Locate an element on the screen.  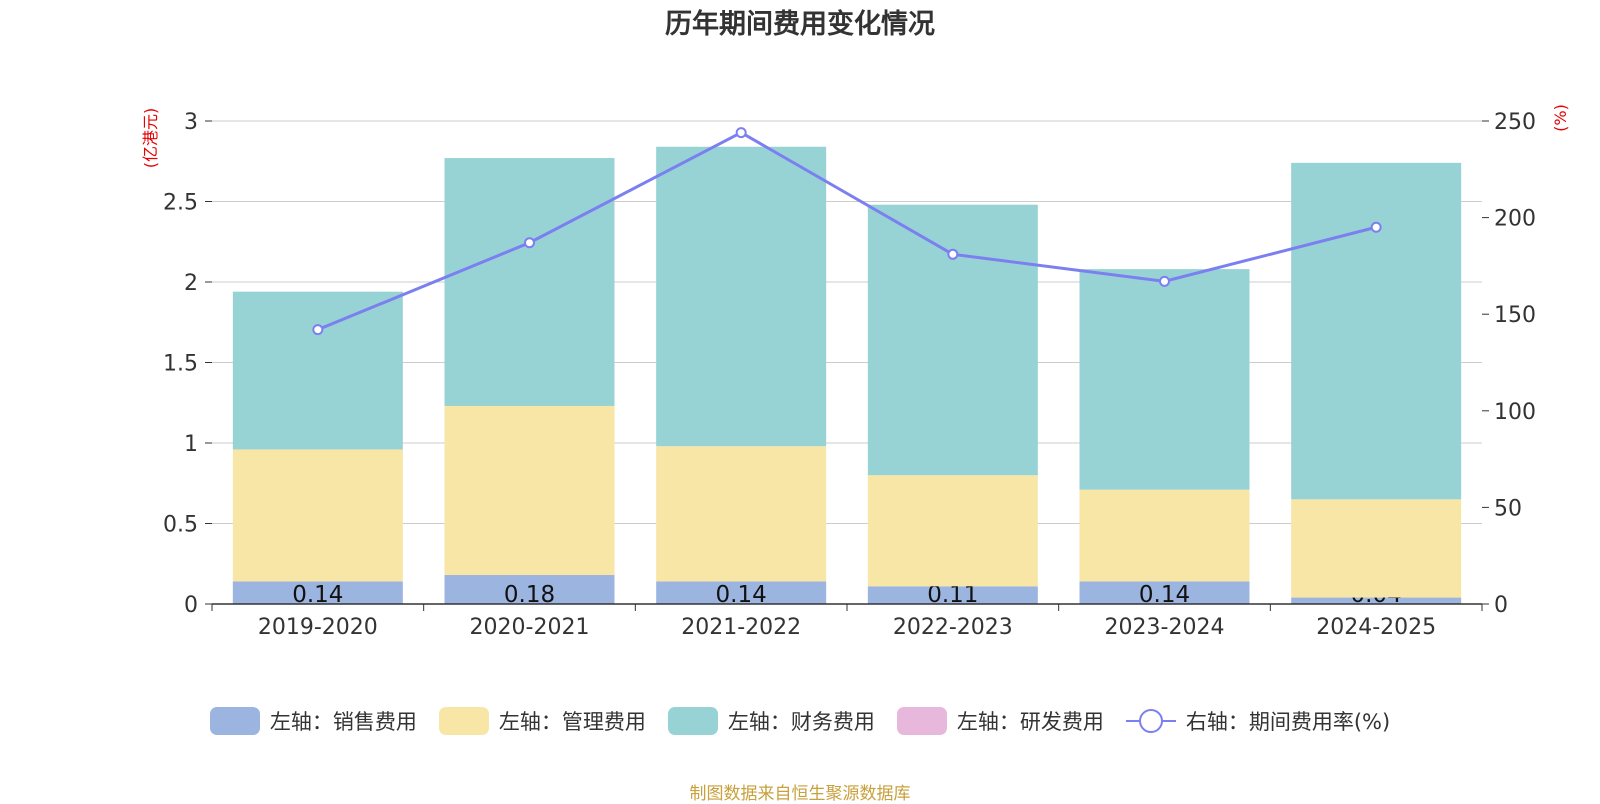
chart-title: 历年期间费用变化情况 is located at coordinates (800, 24).